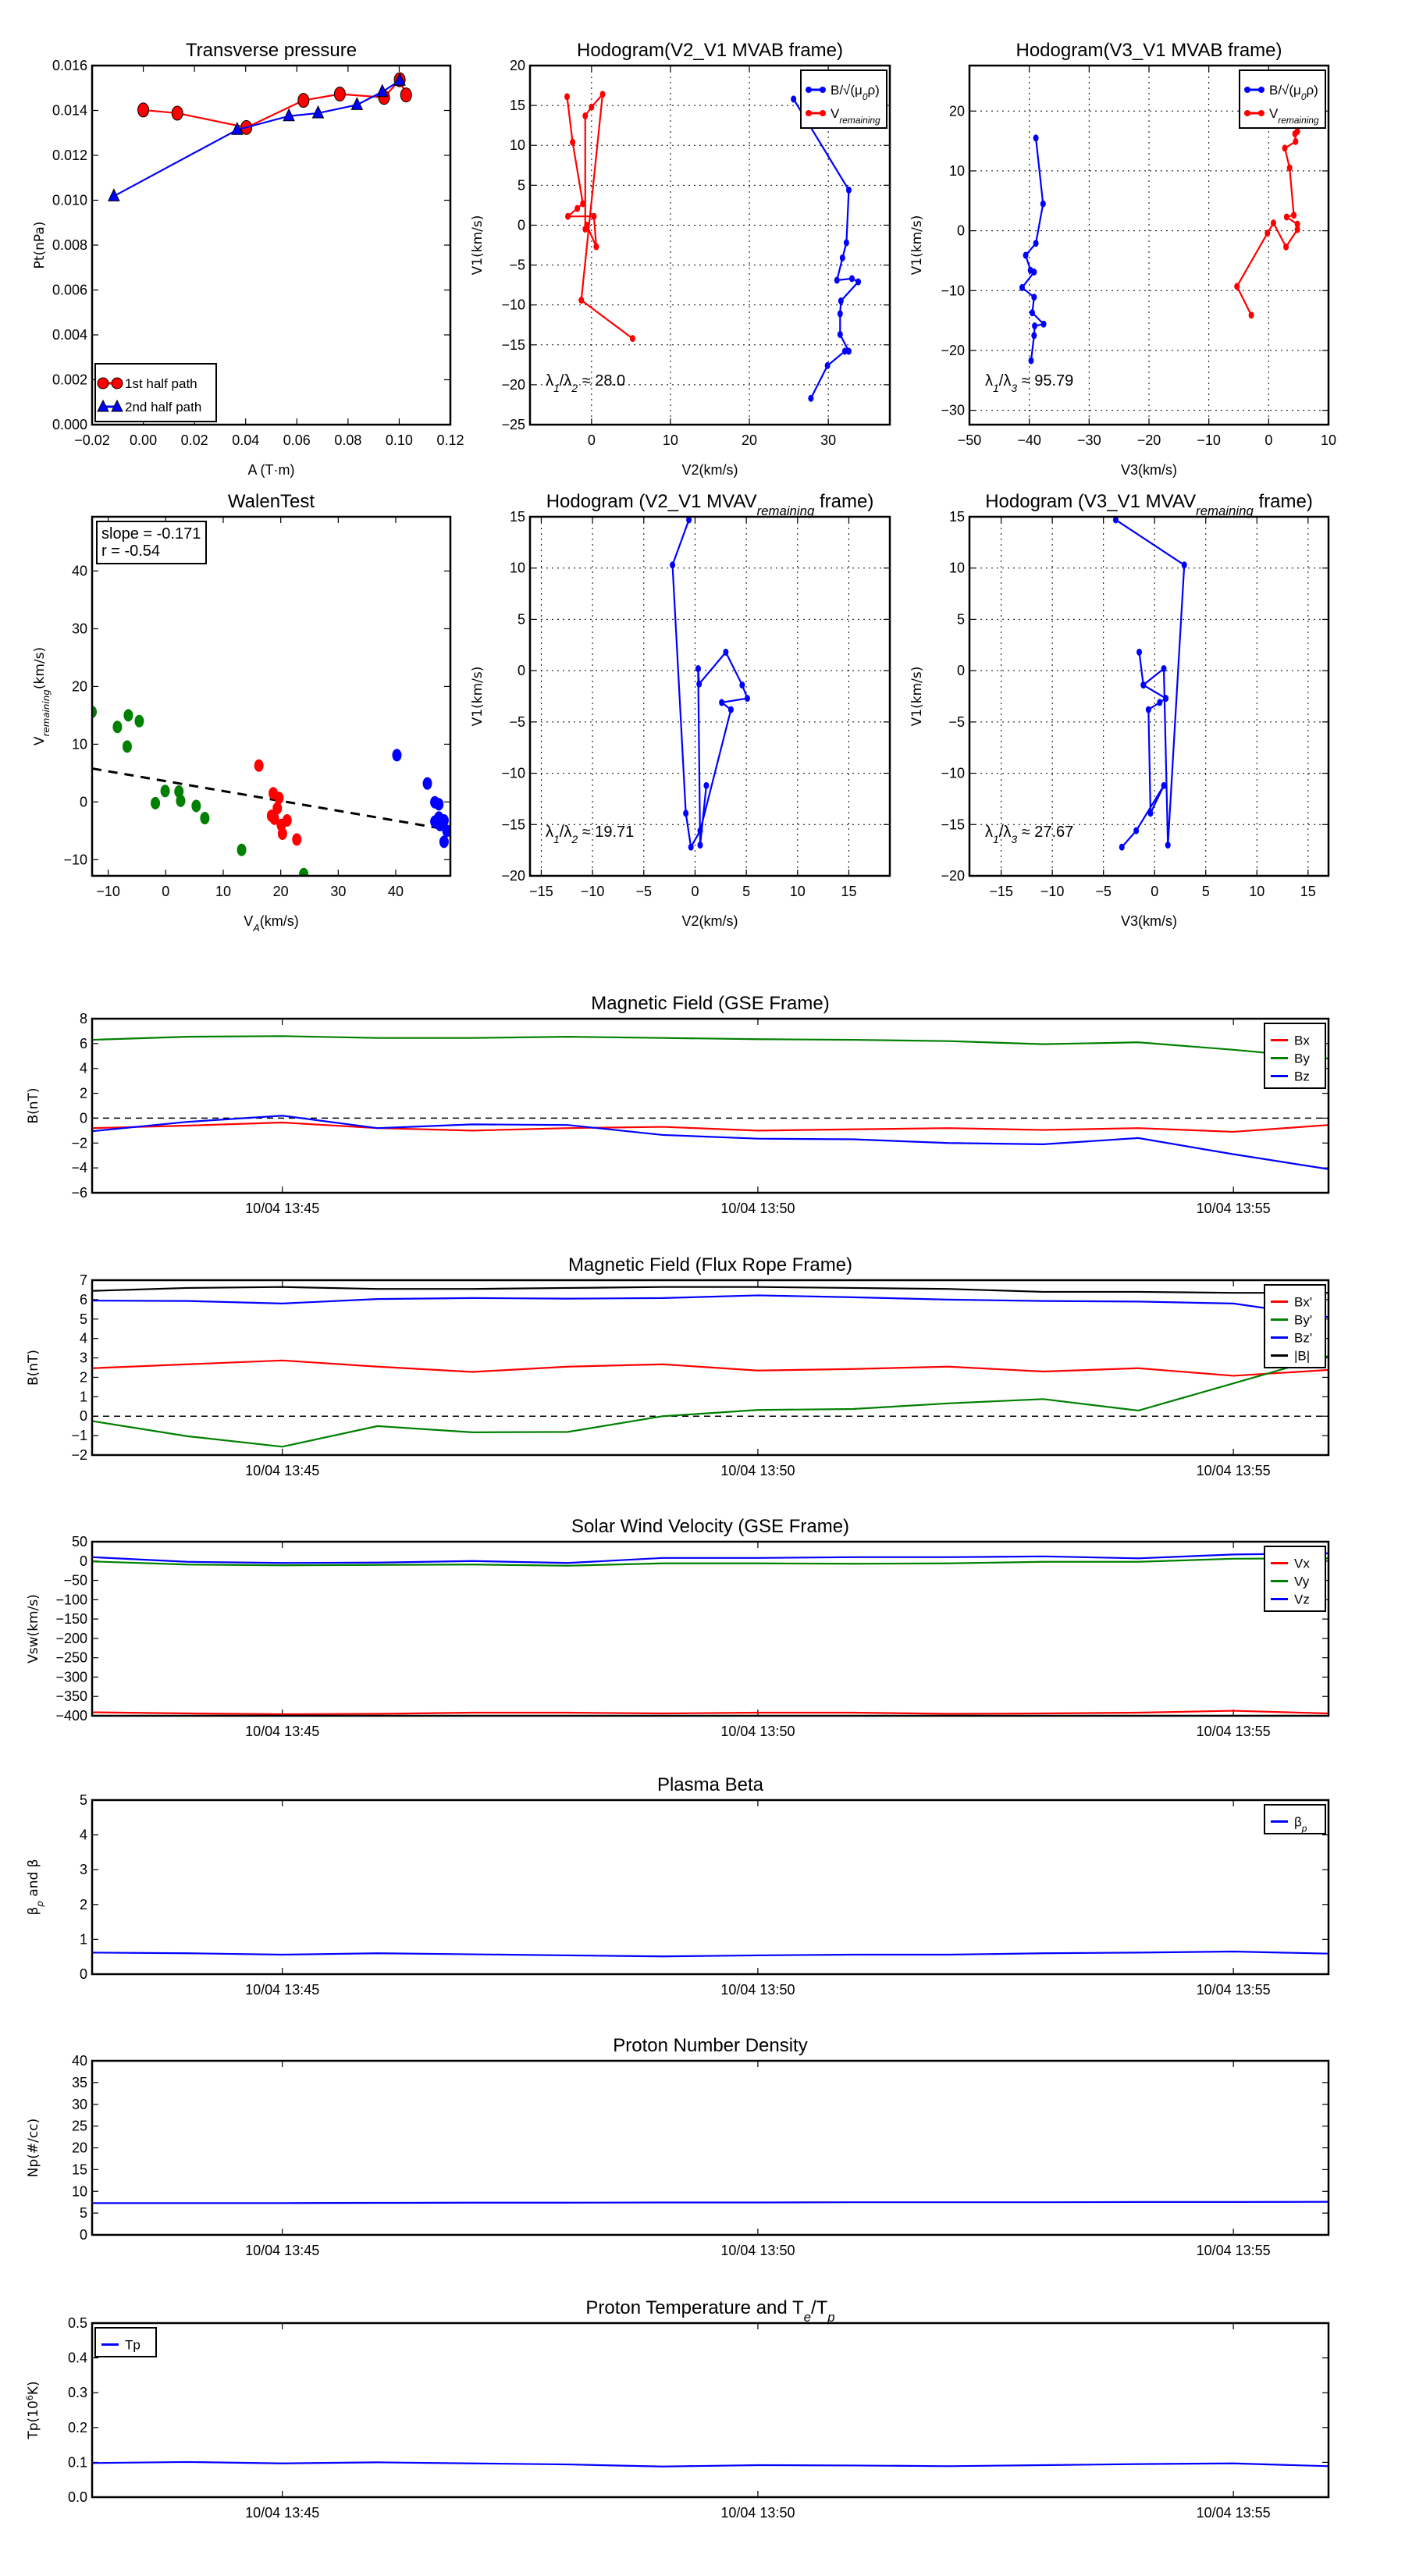 The image size is (1405, 2576). What do you see at coordinates (957, 171) in the screenshot?
I see `y-tick-label: 10` at bounding box center [957, 171].